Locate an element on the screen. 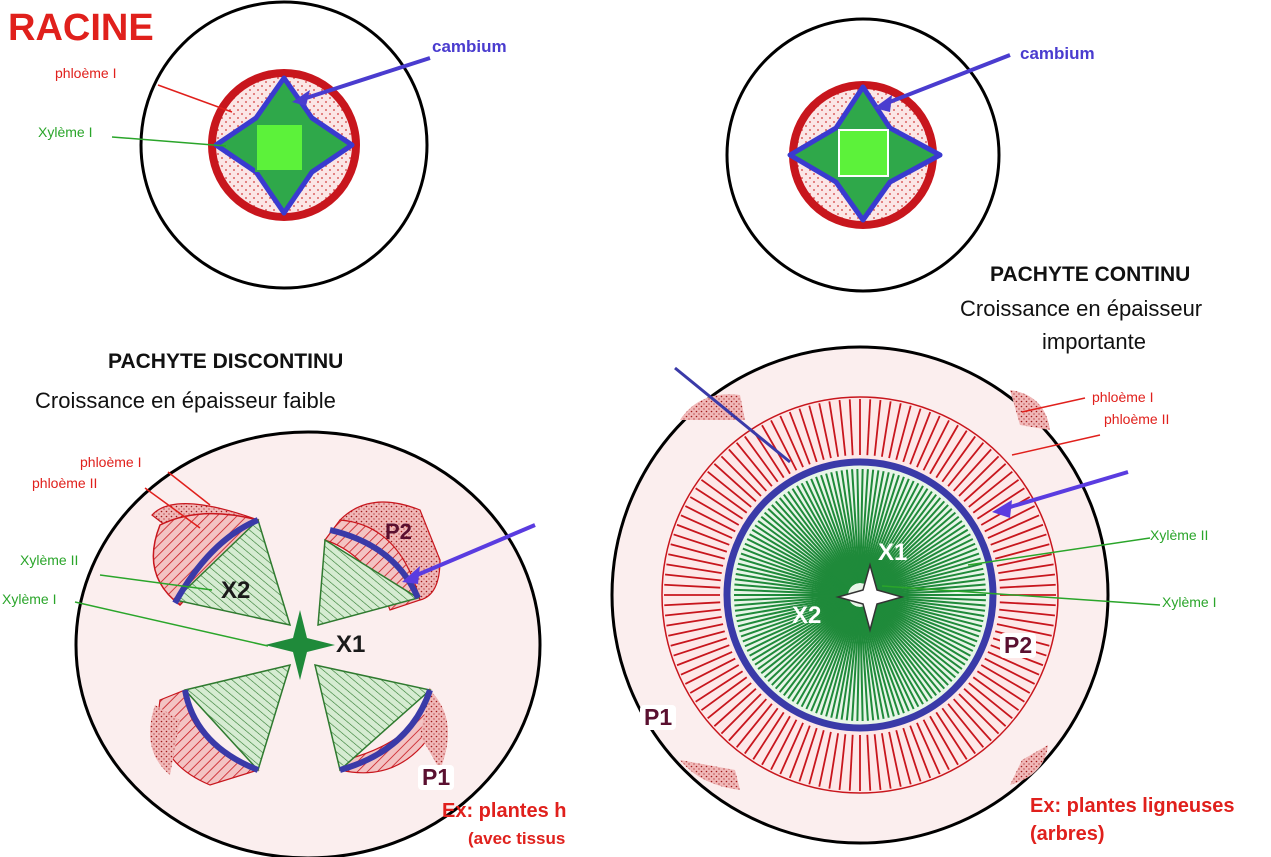  phloeme-1-label-continu: phloème I is located at coordinates (1123, 397).